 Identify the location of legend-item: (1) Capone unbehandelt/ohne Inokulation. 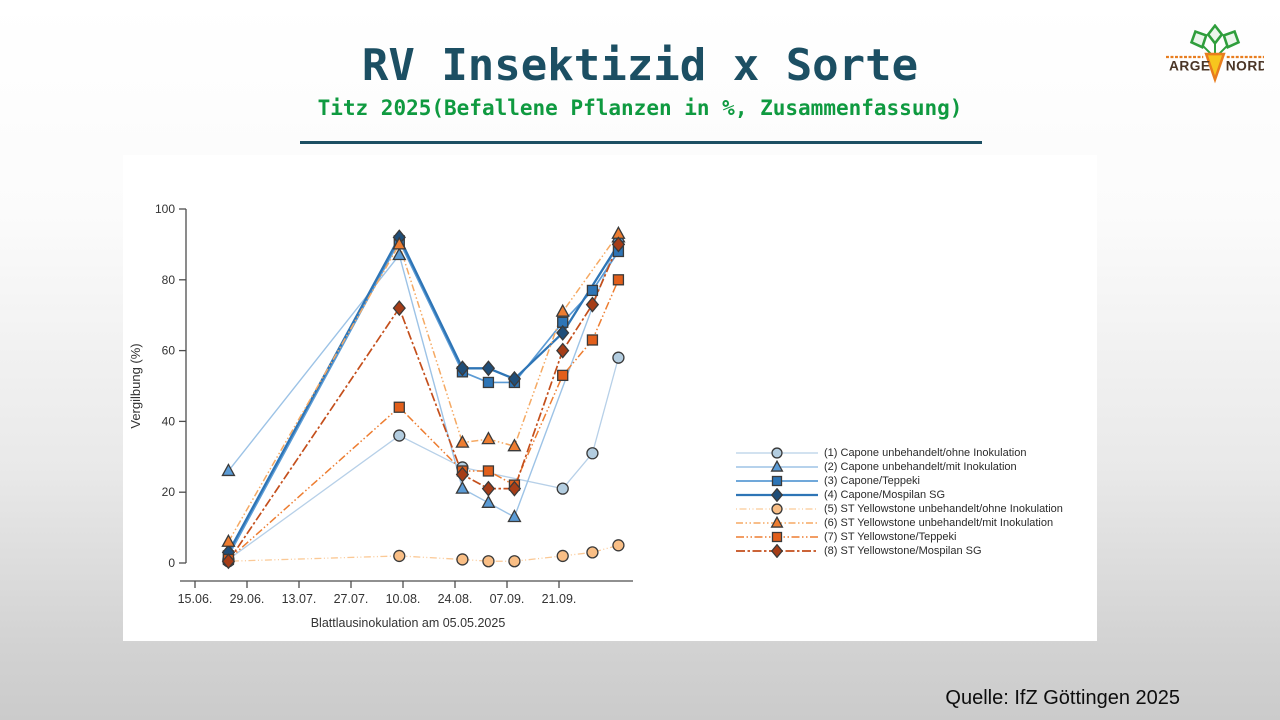
(899, 453).